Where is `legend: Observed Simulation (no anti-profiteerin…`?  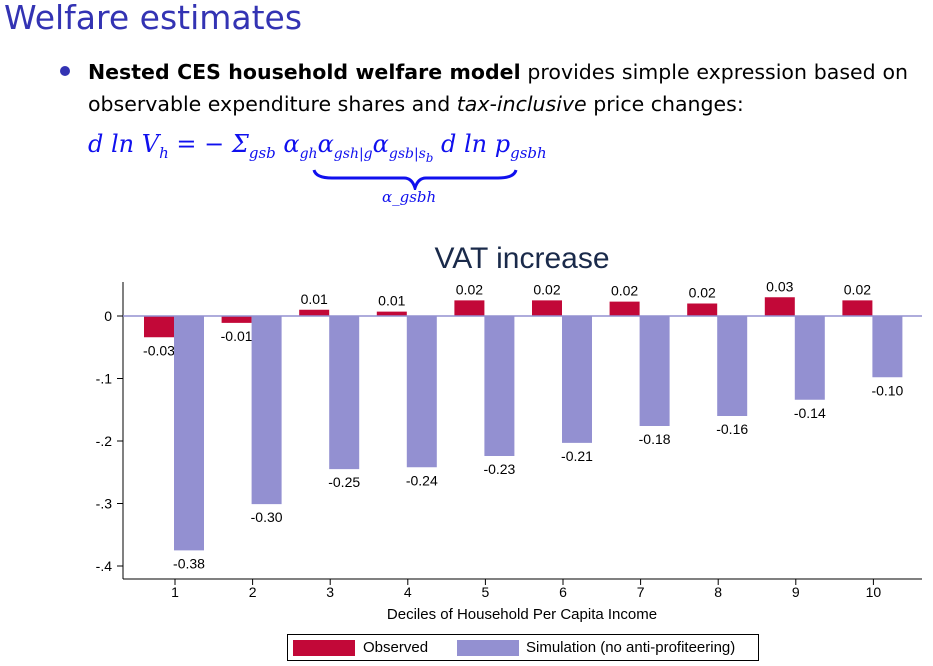 legend: Observed Simulation (no anti-profiteerin… is located at coordinates (523, 647).